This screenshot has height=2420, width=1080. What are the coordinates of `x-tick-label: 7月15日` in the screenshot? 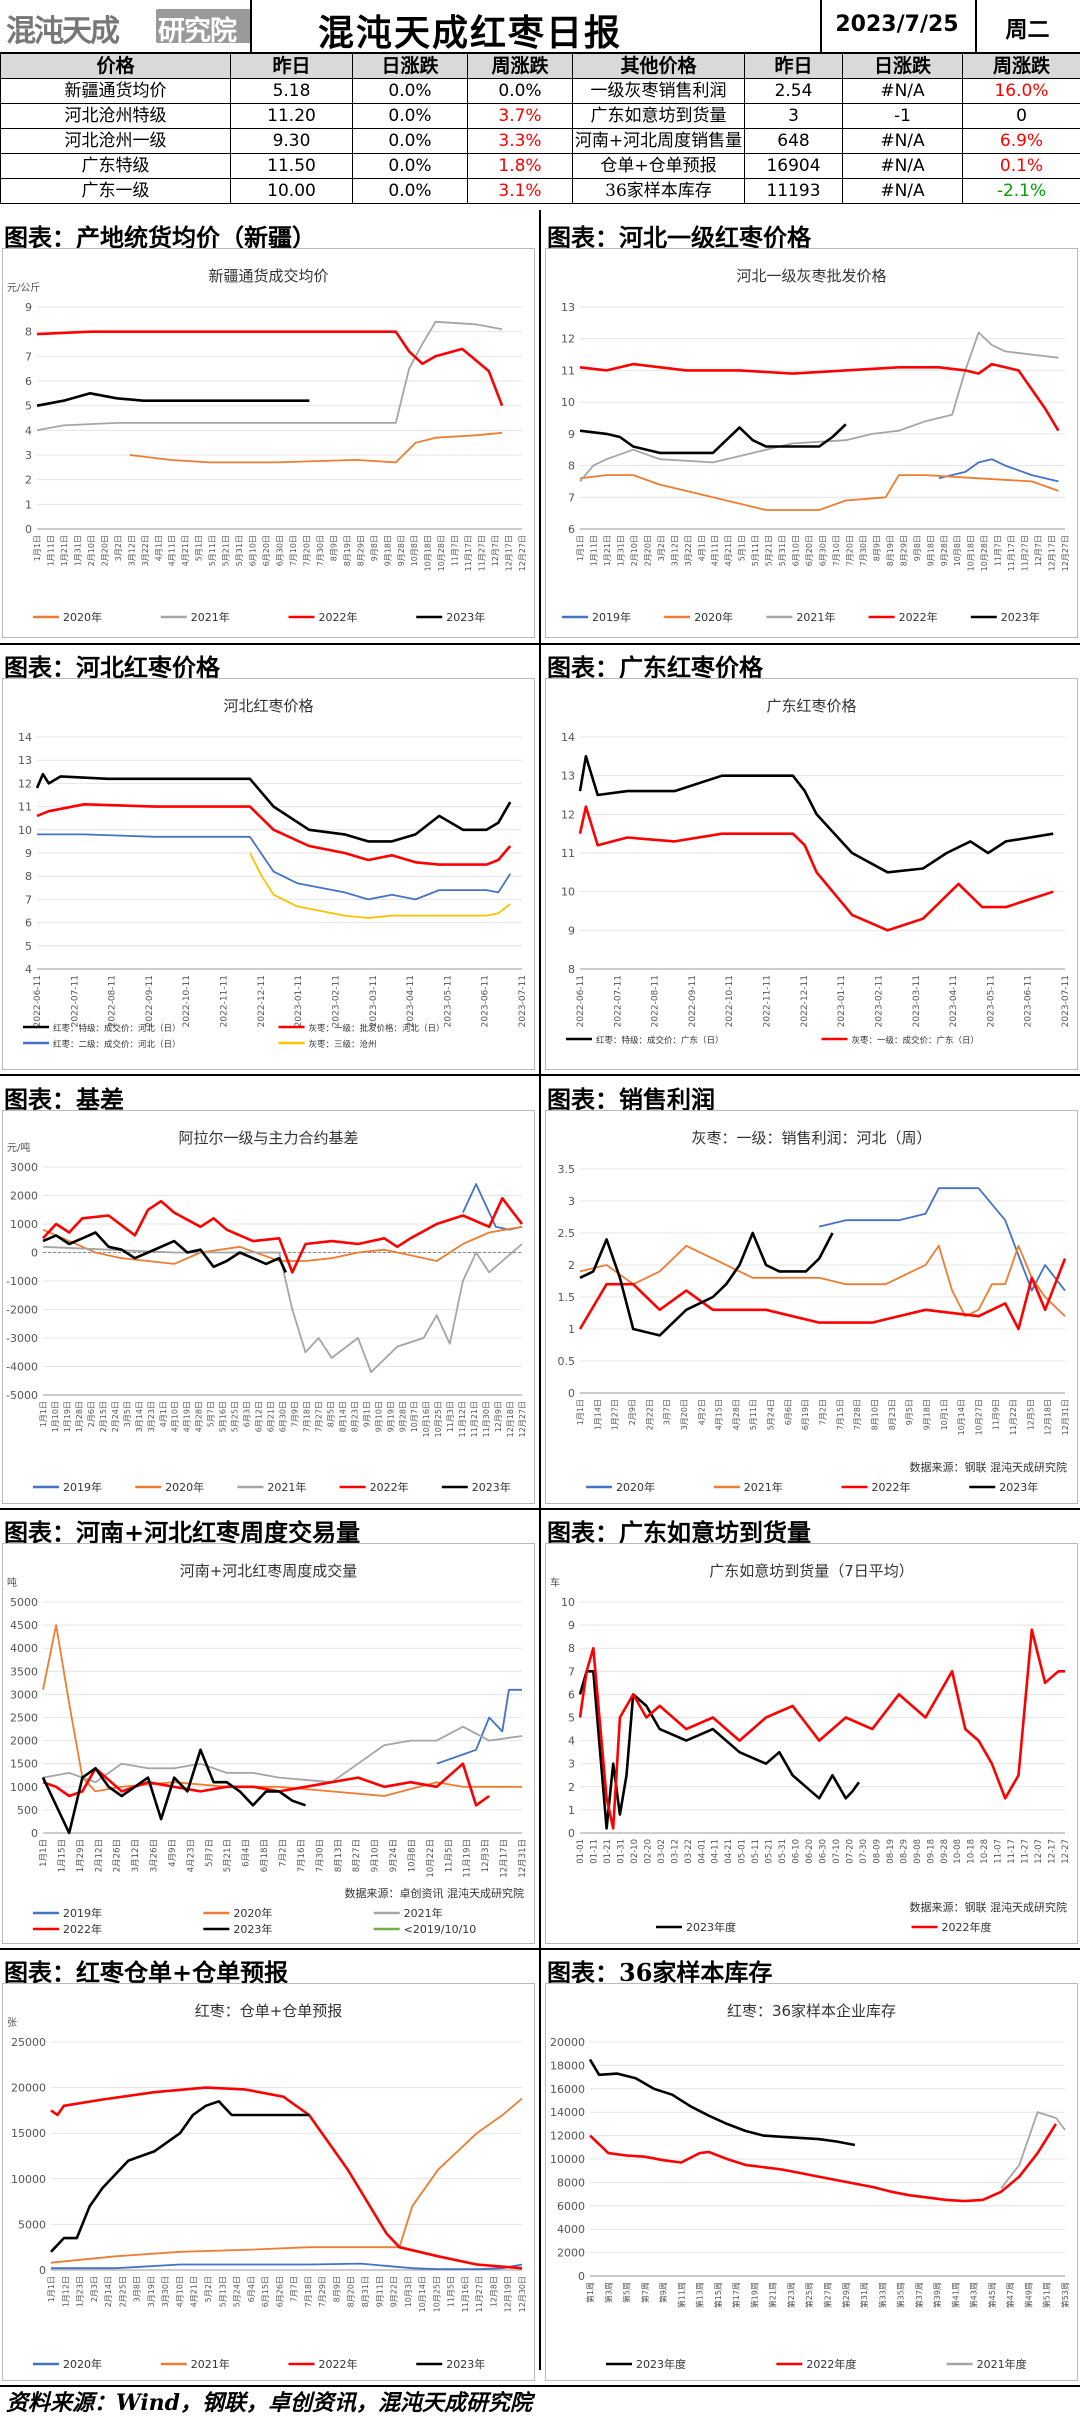 It's located at (840, 1414).